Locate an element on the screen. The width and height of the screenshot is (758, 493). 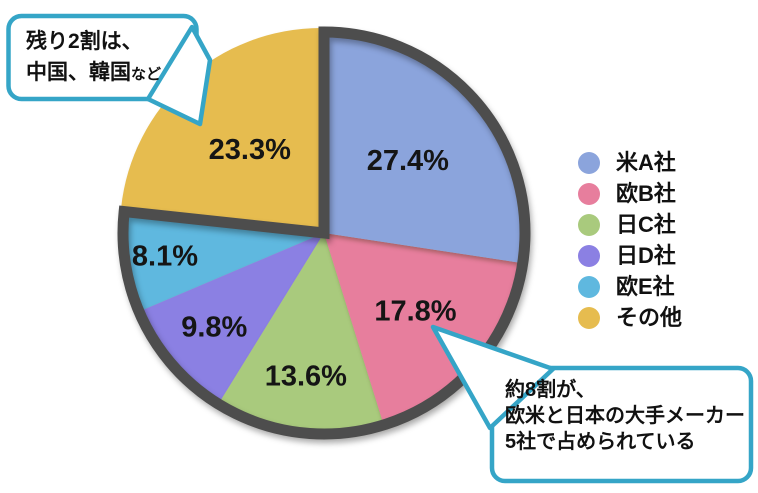
legend-marker-日C社 is located at coordinates (589, 224).